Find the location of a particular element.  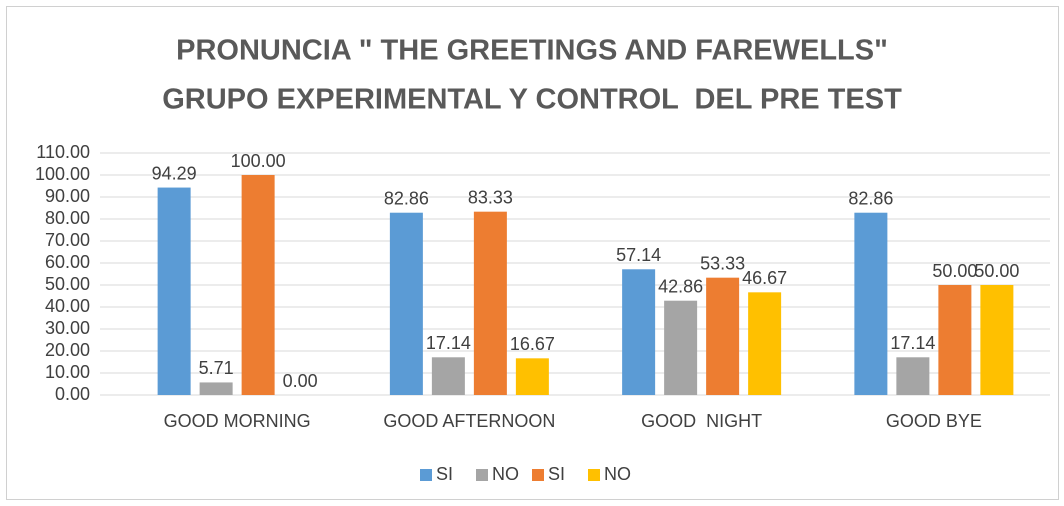

x-tick-label: GOOD MORNING is located at coordinates (237, 421).